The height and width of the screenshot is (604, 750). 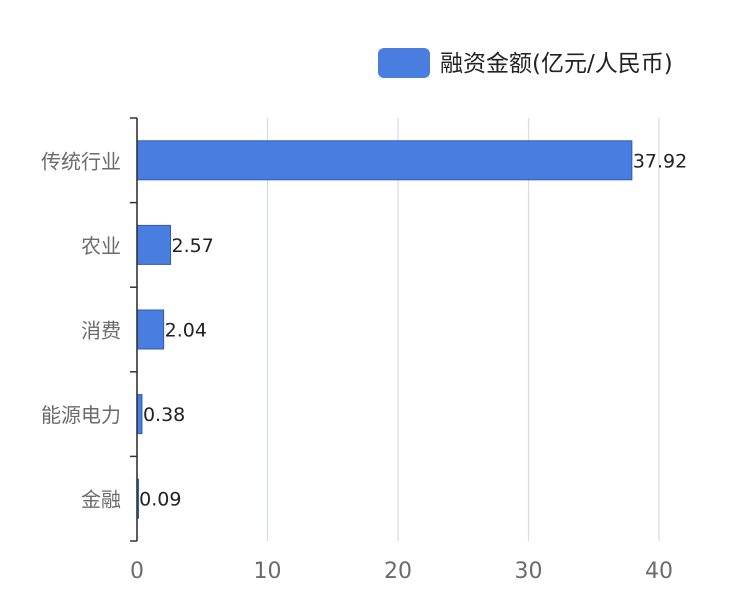 What do you see at coordinates (556, 64) in the screenshot?
I see `legend-label: 融资金额(亿元/人民币)` at bounding box center [556, 64].